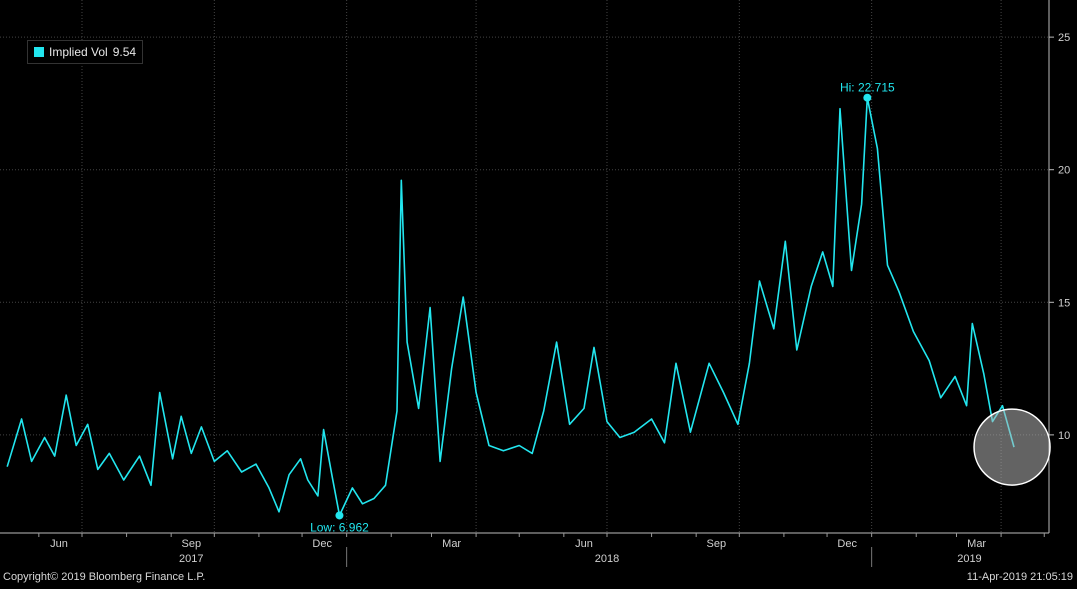  Describe the element at coordinates (867, 88) in the screenshot. I see `annotation-hi-label: Hi: 22.715` at that location.